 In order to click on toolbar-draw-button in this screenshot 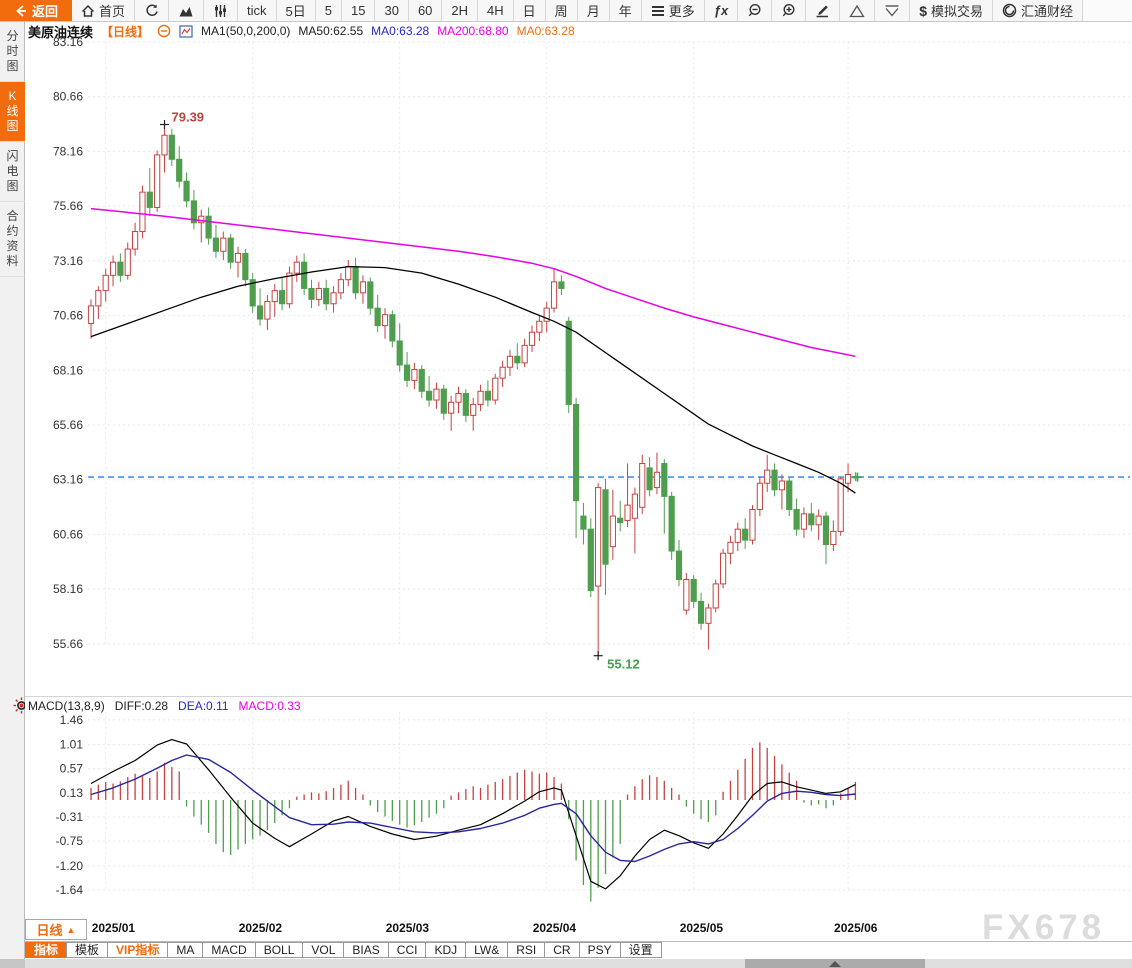, I will do `click(823, 10)`.